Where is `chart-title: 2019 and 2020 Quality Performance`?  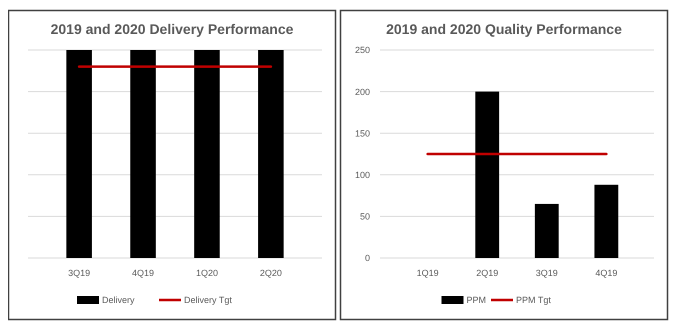
chart-title: 2019 and 2020 Quality Performance is located at coordinates (504, 29).